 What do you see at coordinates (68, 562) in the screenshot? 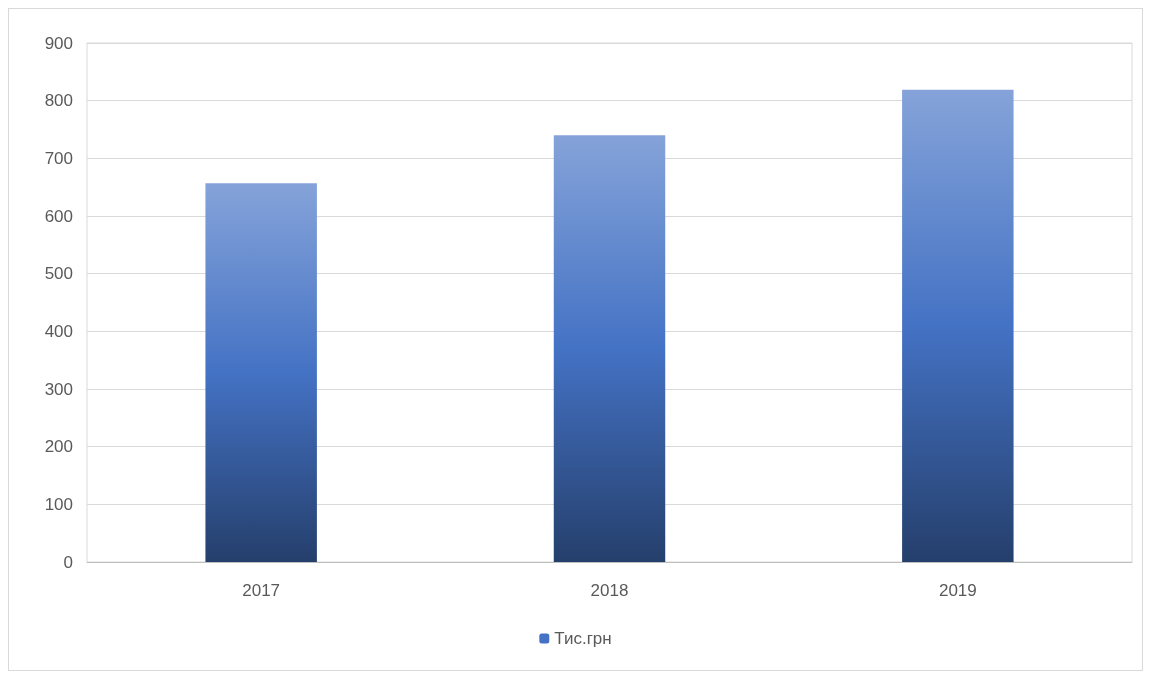
I see `y-tick-label: 0` at bounding box center [68, 562].